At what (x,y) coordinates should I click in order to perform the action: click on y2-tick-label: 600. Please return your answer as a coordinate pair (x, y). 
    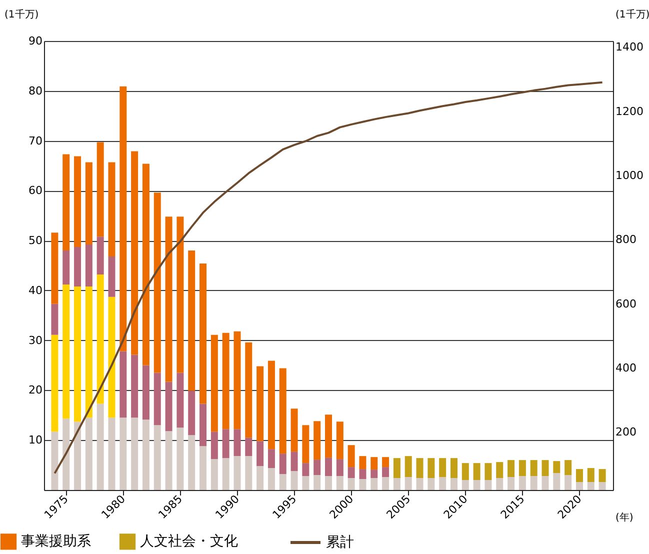
    Looking at the image, I should click on (626, 303).